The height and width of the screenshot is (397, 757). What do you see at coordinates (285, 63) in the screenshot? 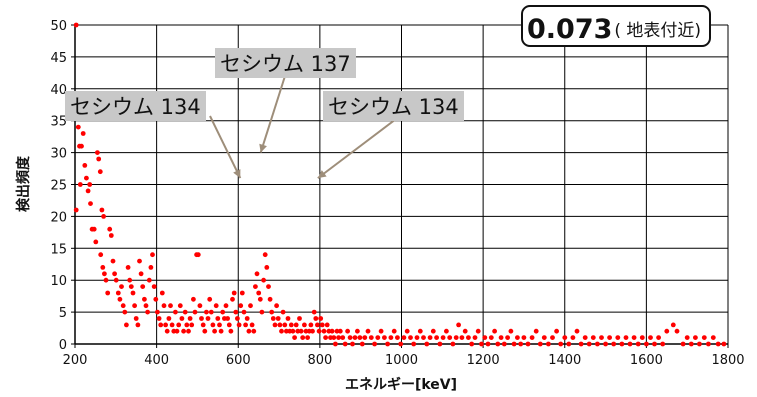
I see `annotation-label: セシウム 137` at bounding box center [285, 63].